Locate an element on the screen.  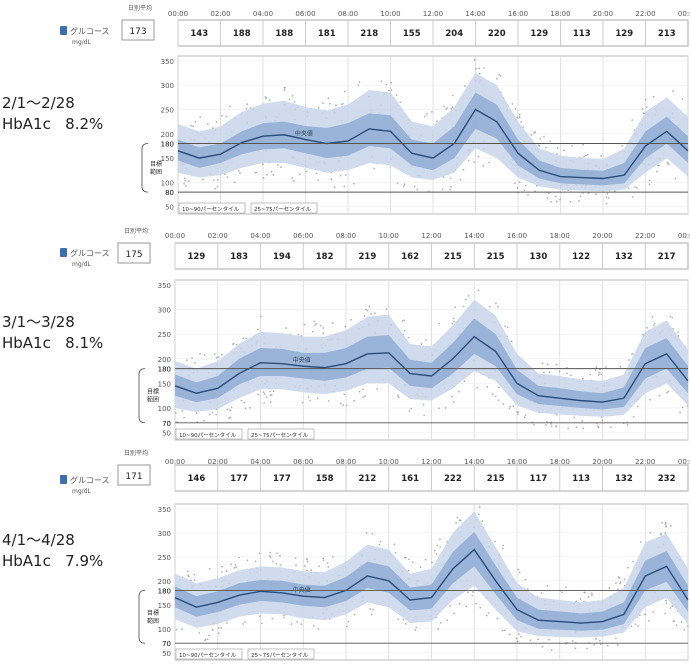
target-range-label: 範囲 is located at coordinates (153, 621).